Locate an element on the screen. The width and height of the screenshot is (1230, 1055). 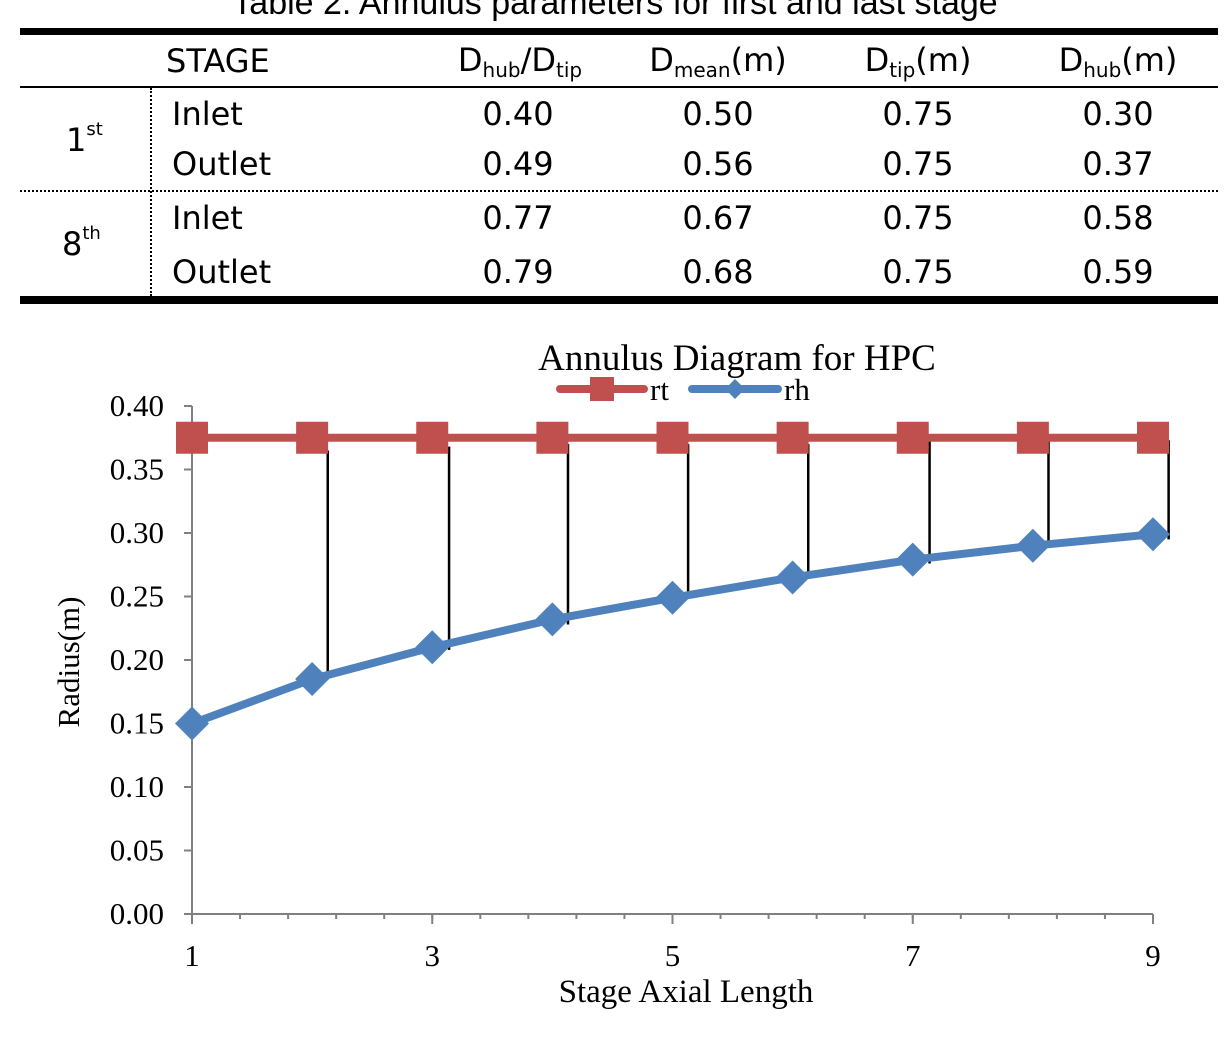
row-3-dmean: 0.67 is located at coordinates (718, 218).